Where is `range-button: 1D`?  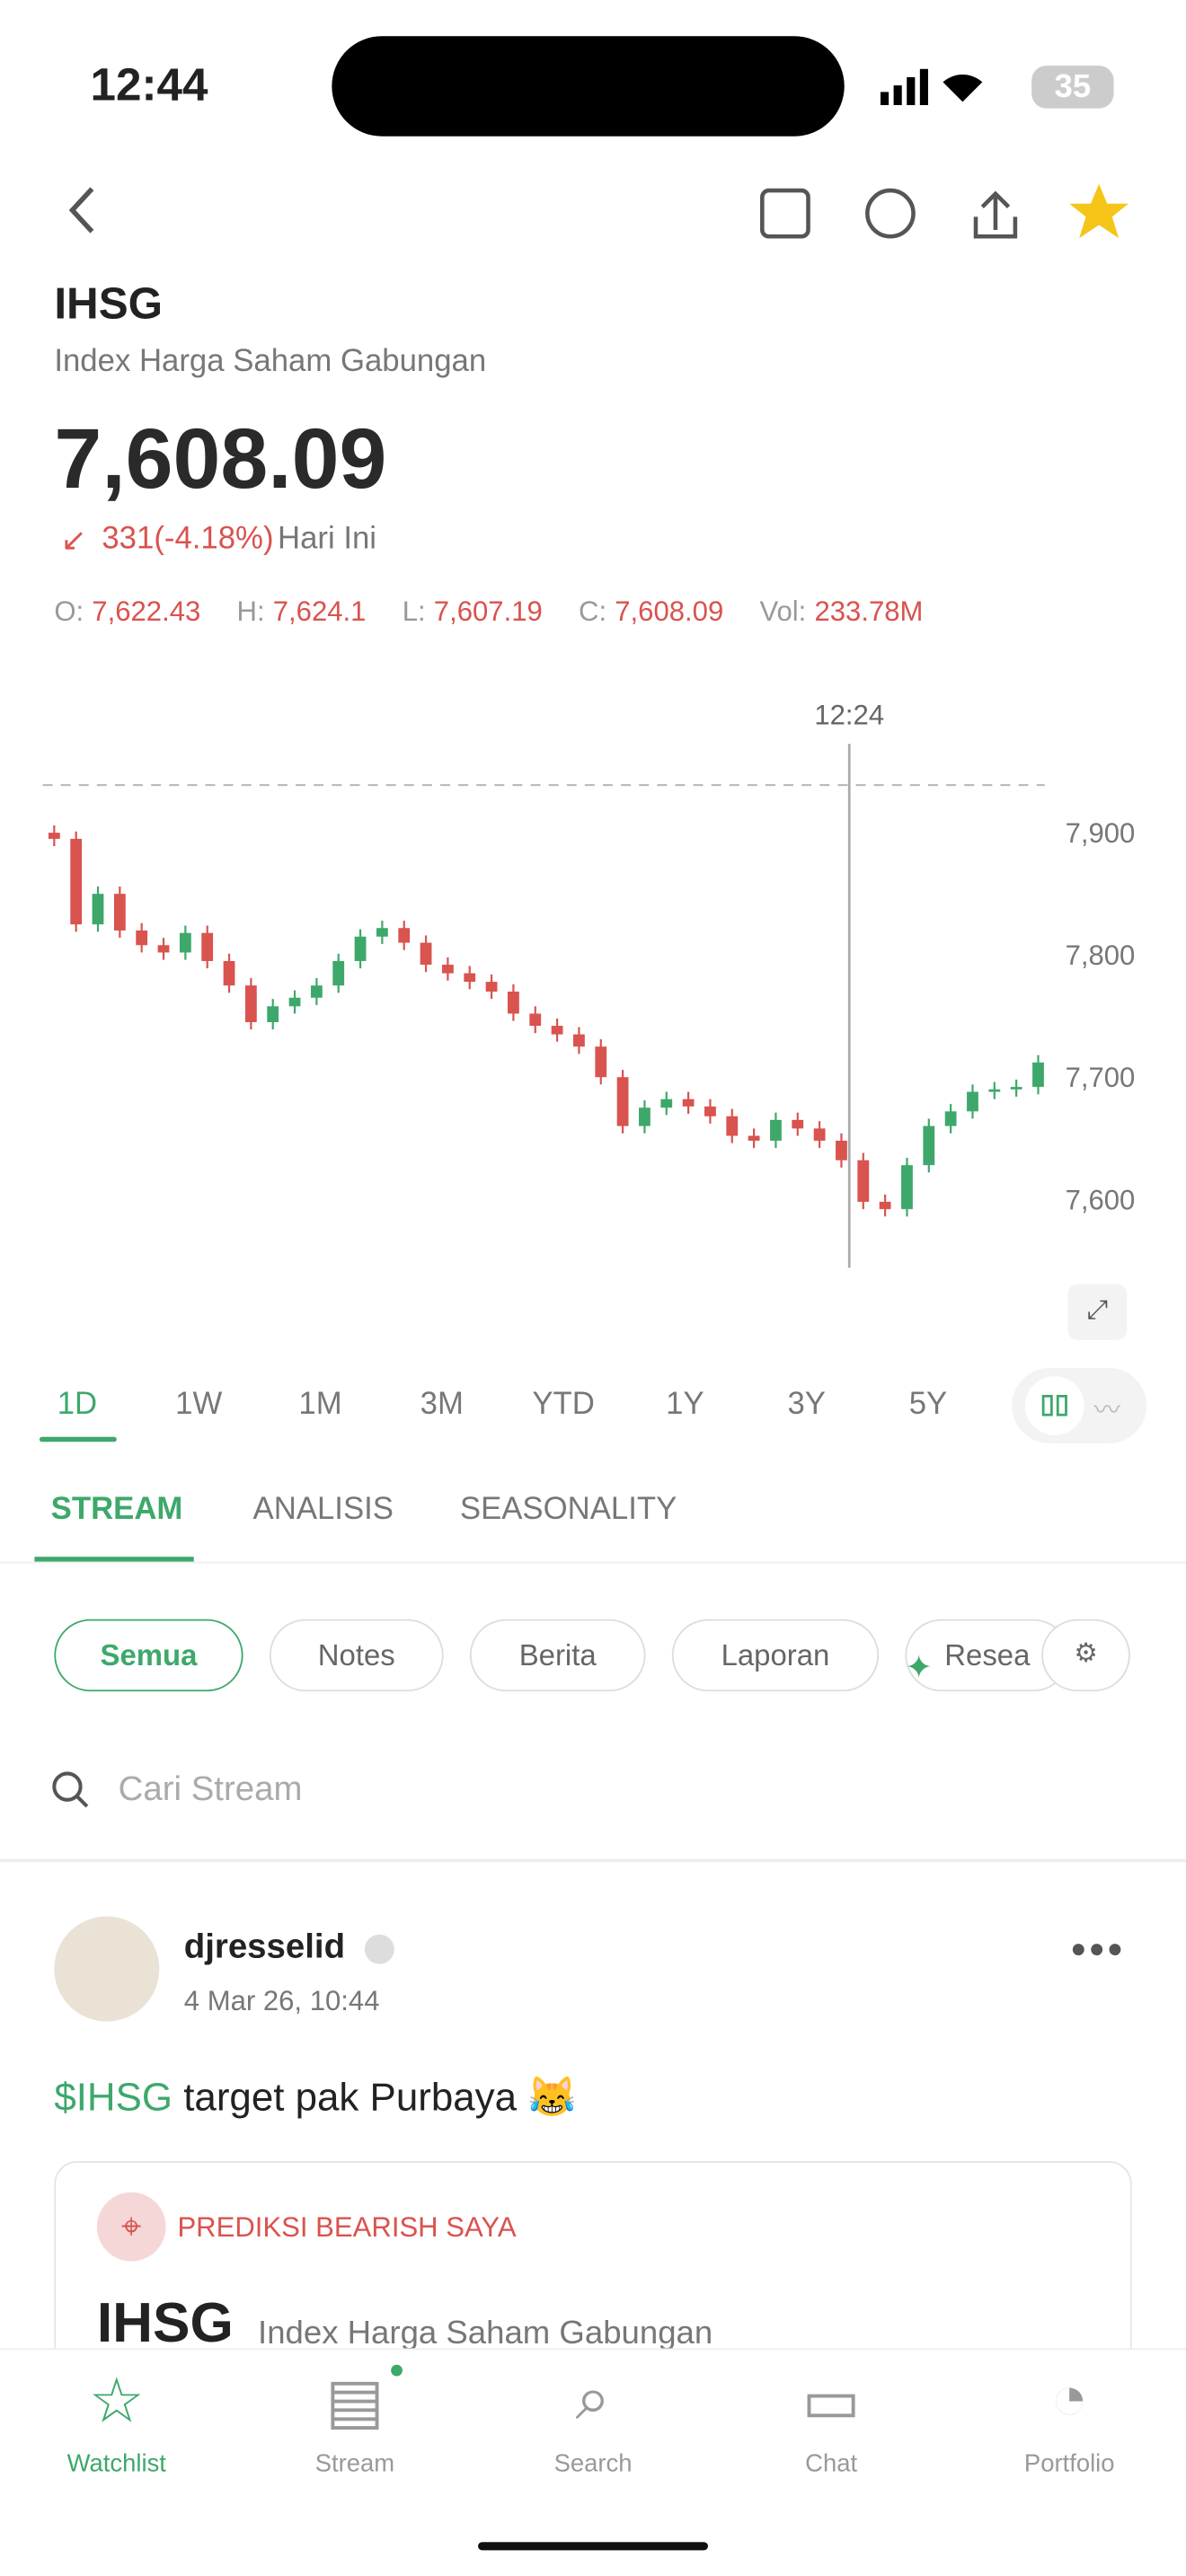 range-button: 1D is located at coordinates (77, 1405).